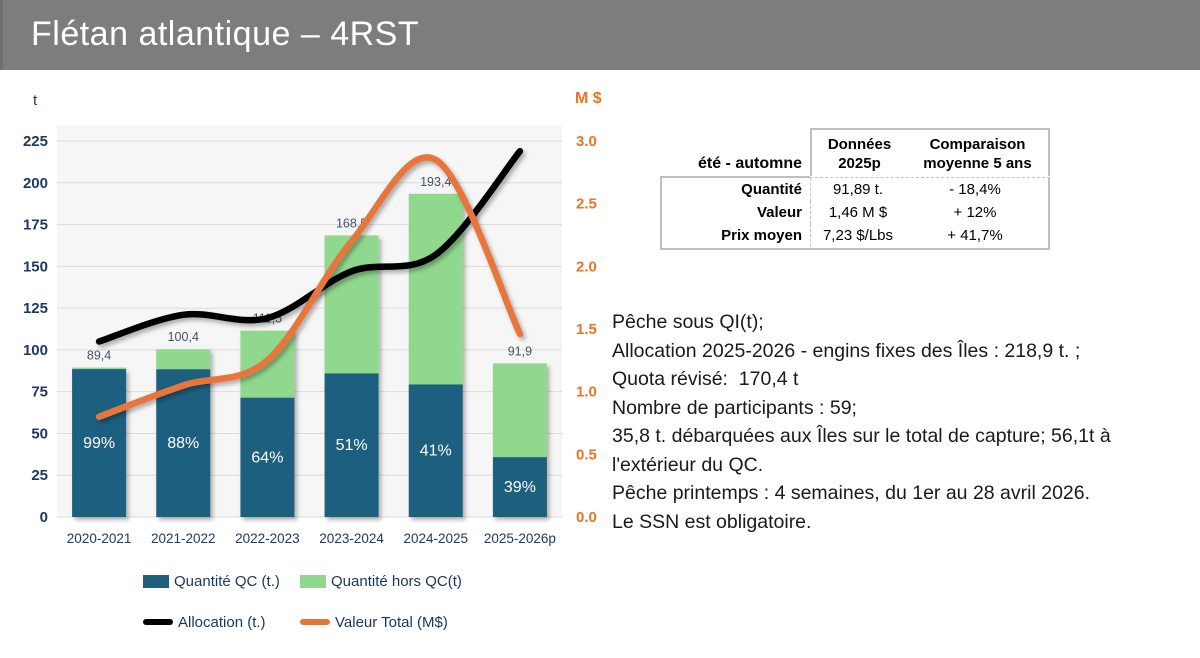 The image size is (1200, 658). What do you see at coordinates (35, 308) in the screenshot?
I see `svg-text: 125` at bounding box center [35, 308].